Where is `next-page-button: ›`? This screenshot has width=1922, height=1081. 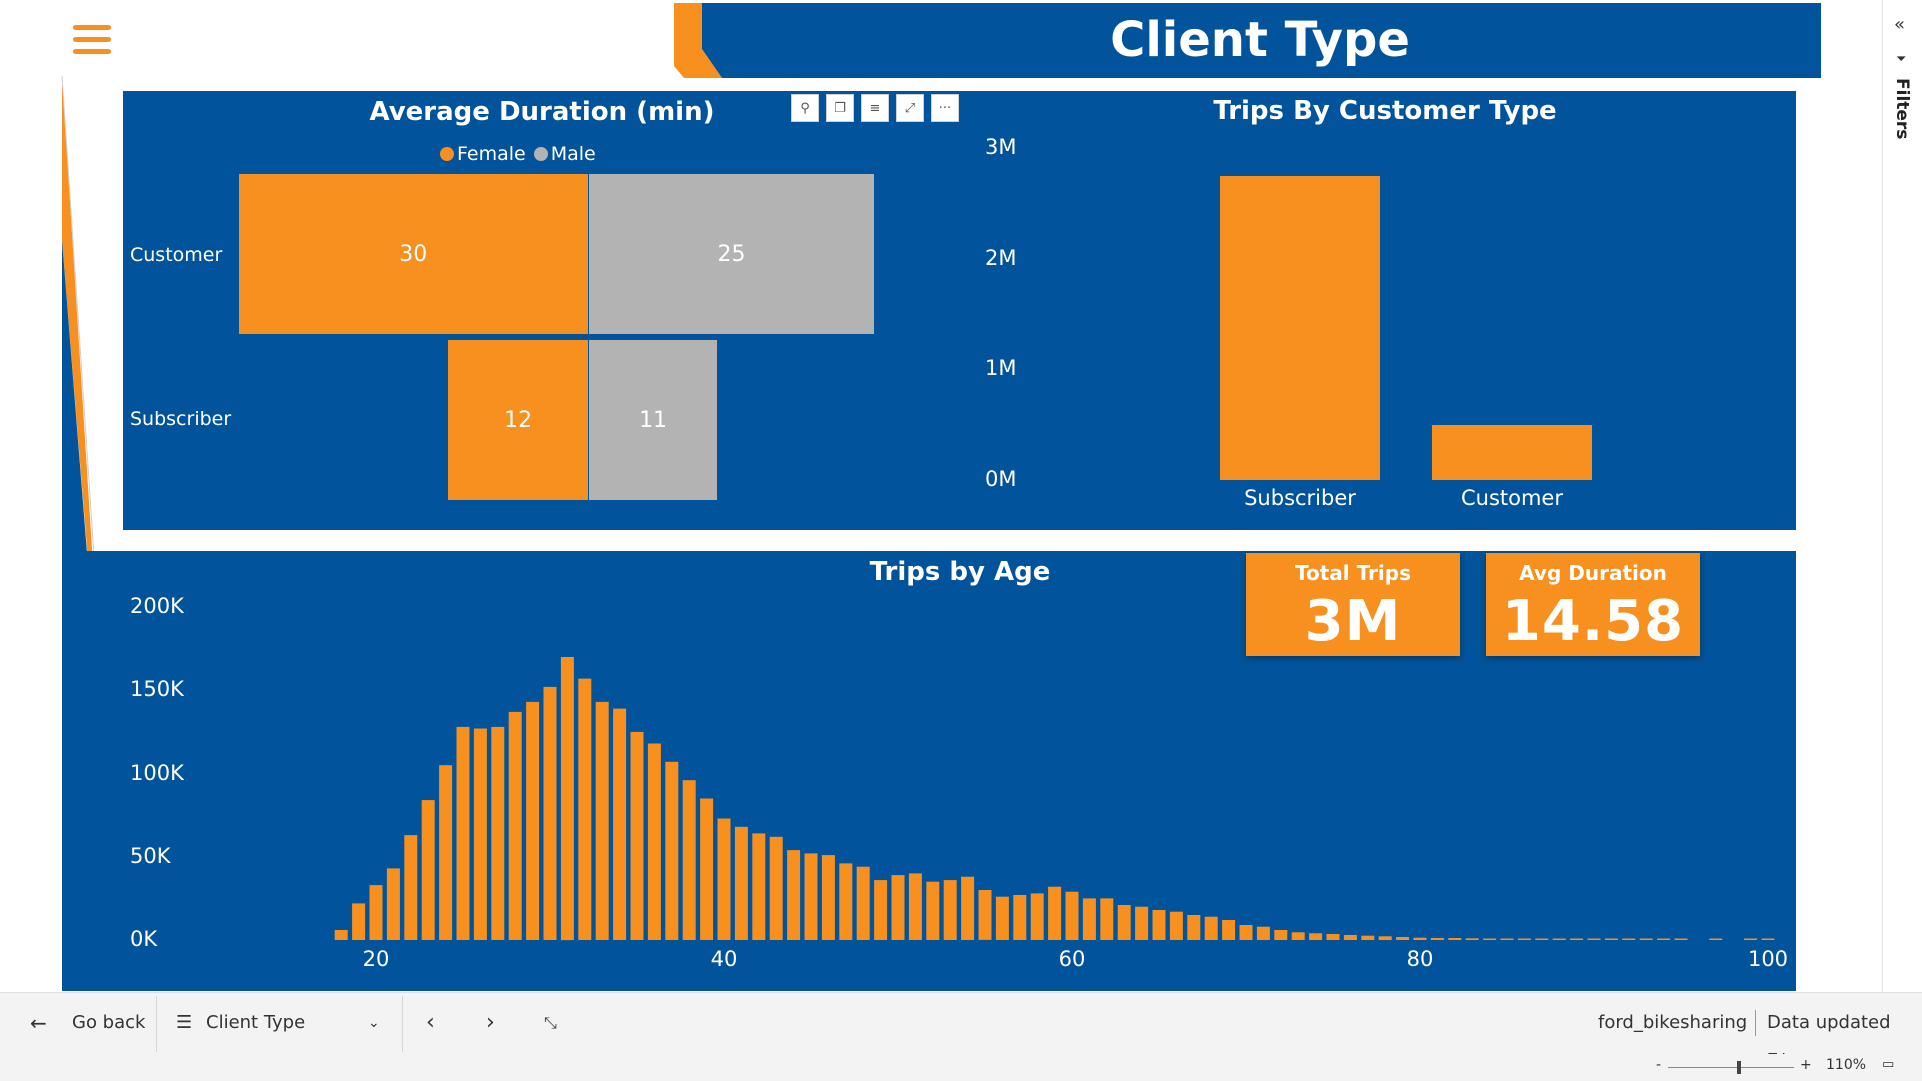 next-page-button: › is located at coordinates (490, 1022).